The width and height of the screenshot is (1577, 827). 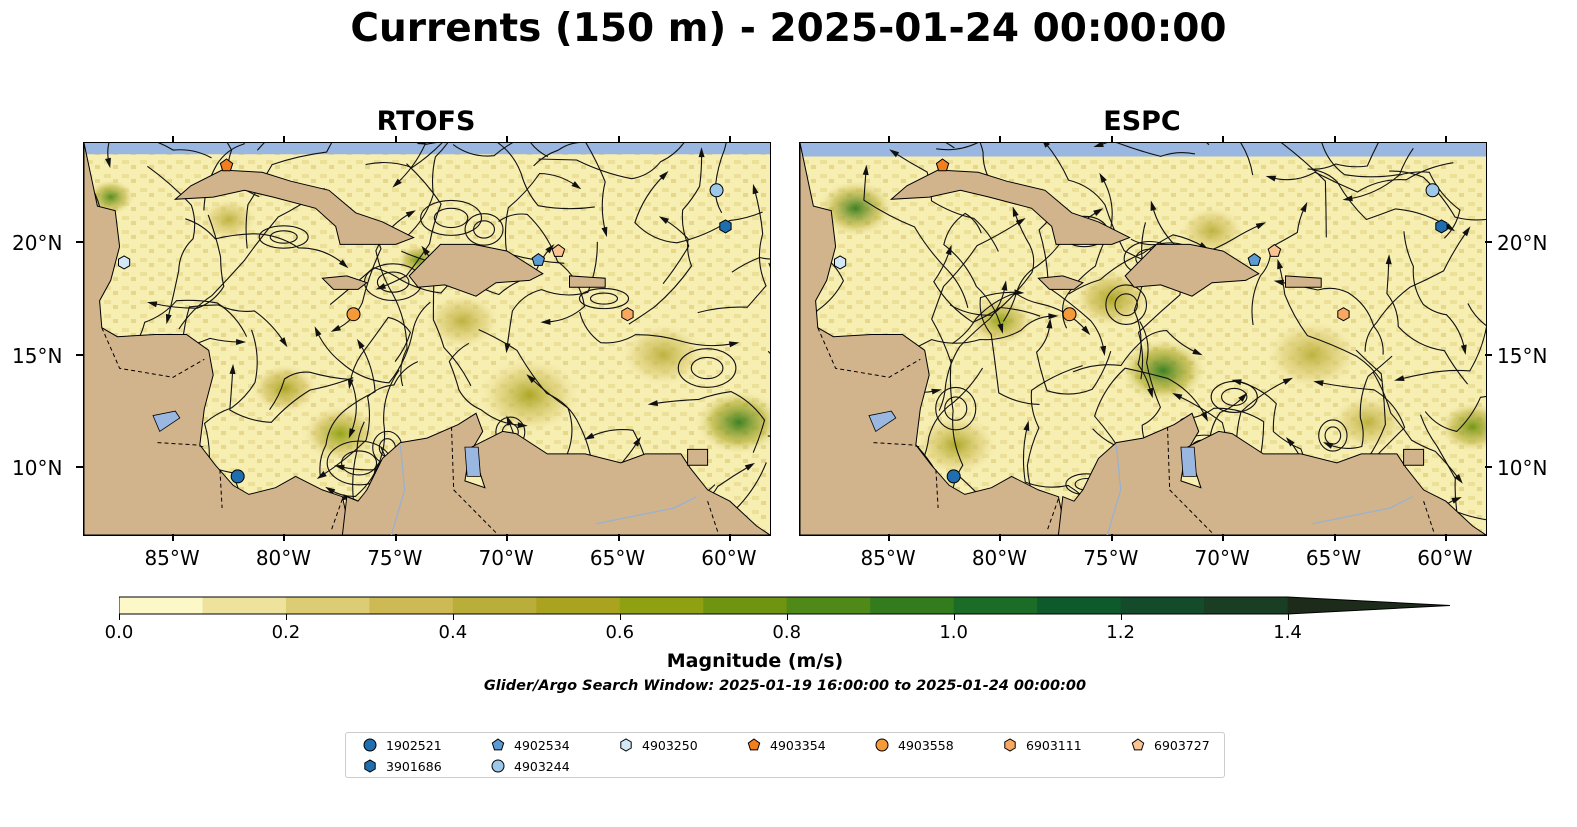 What do you see at coordinates (670, 745) in the screenshot?
I see `legend-label: 4903250` at bounding box center [670, 745].